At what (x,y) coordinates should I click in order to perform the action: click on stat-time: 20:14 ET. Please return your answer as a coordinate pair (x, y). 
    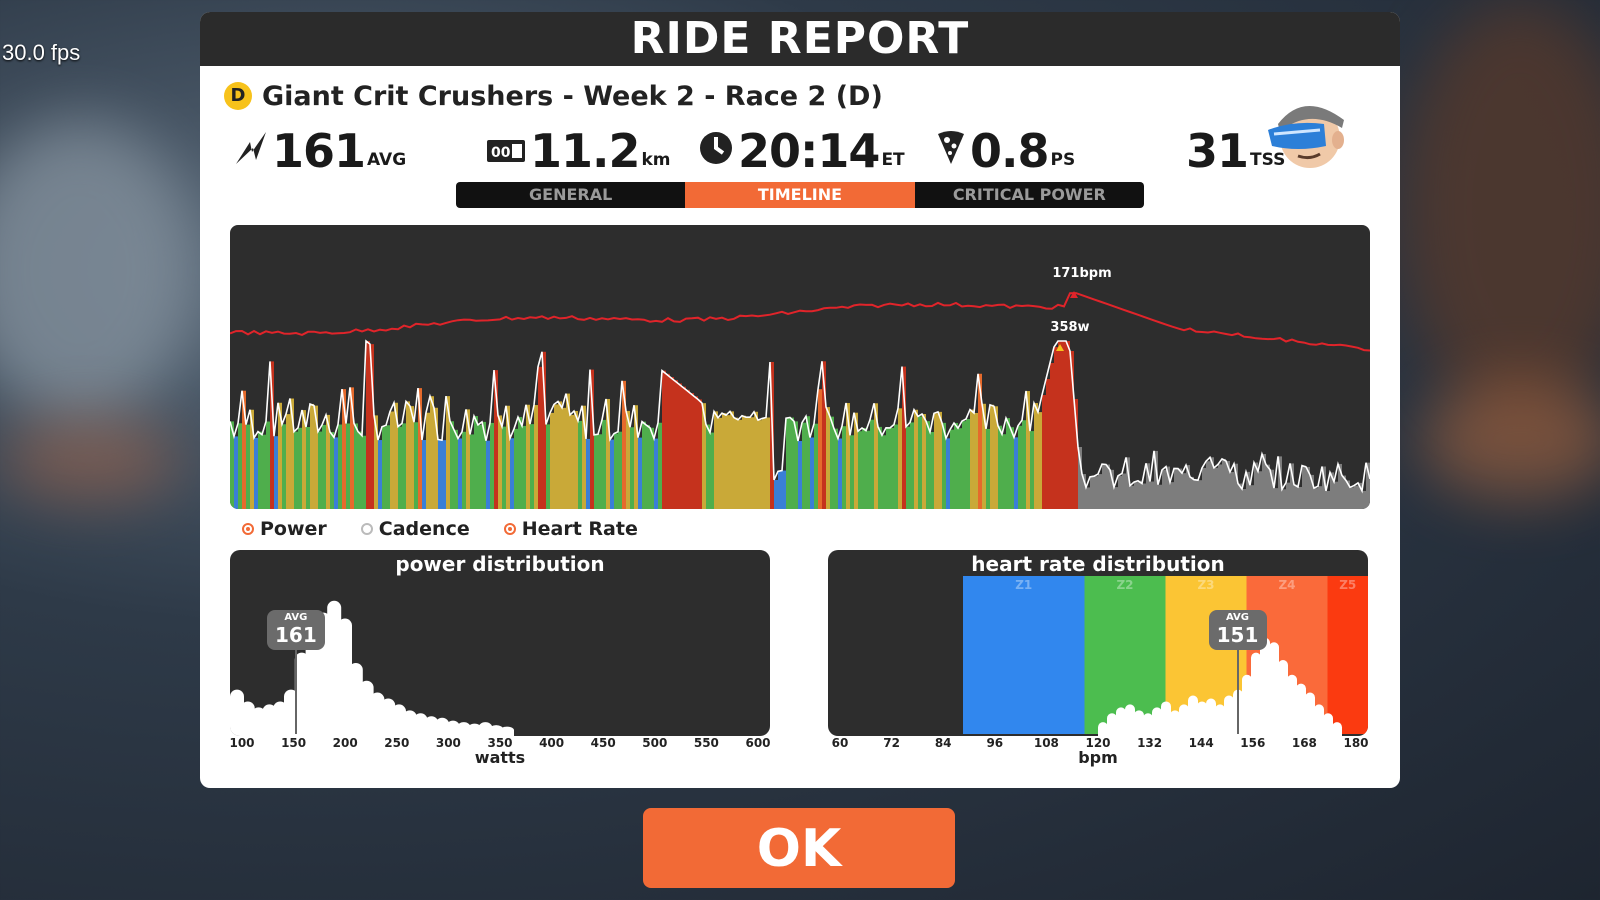
    Looking at the image, I should click on (801, 148).